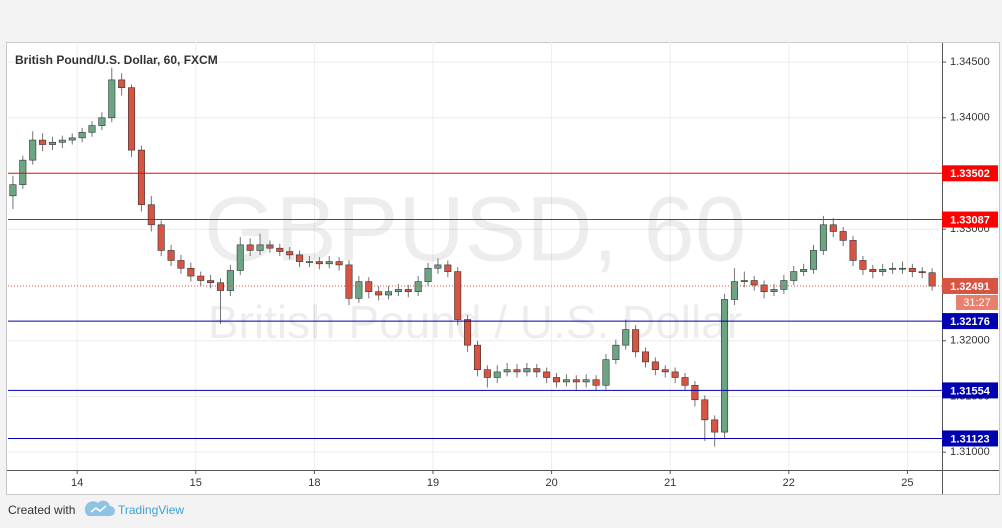 Image resolution: width=1002 pixels, height=528 pixels. What do you see at coordinates (970, 118) in the screenshot?
I see `y-tick-label: 1.34000` at bounding box center [970, 118].